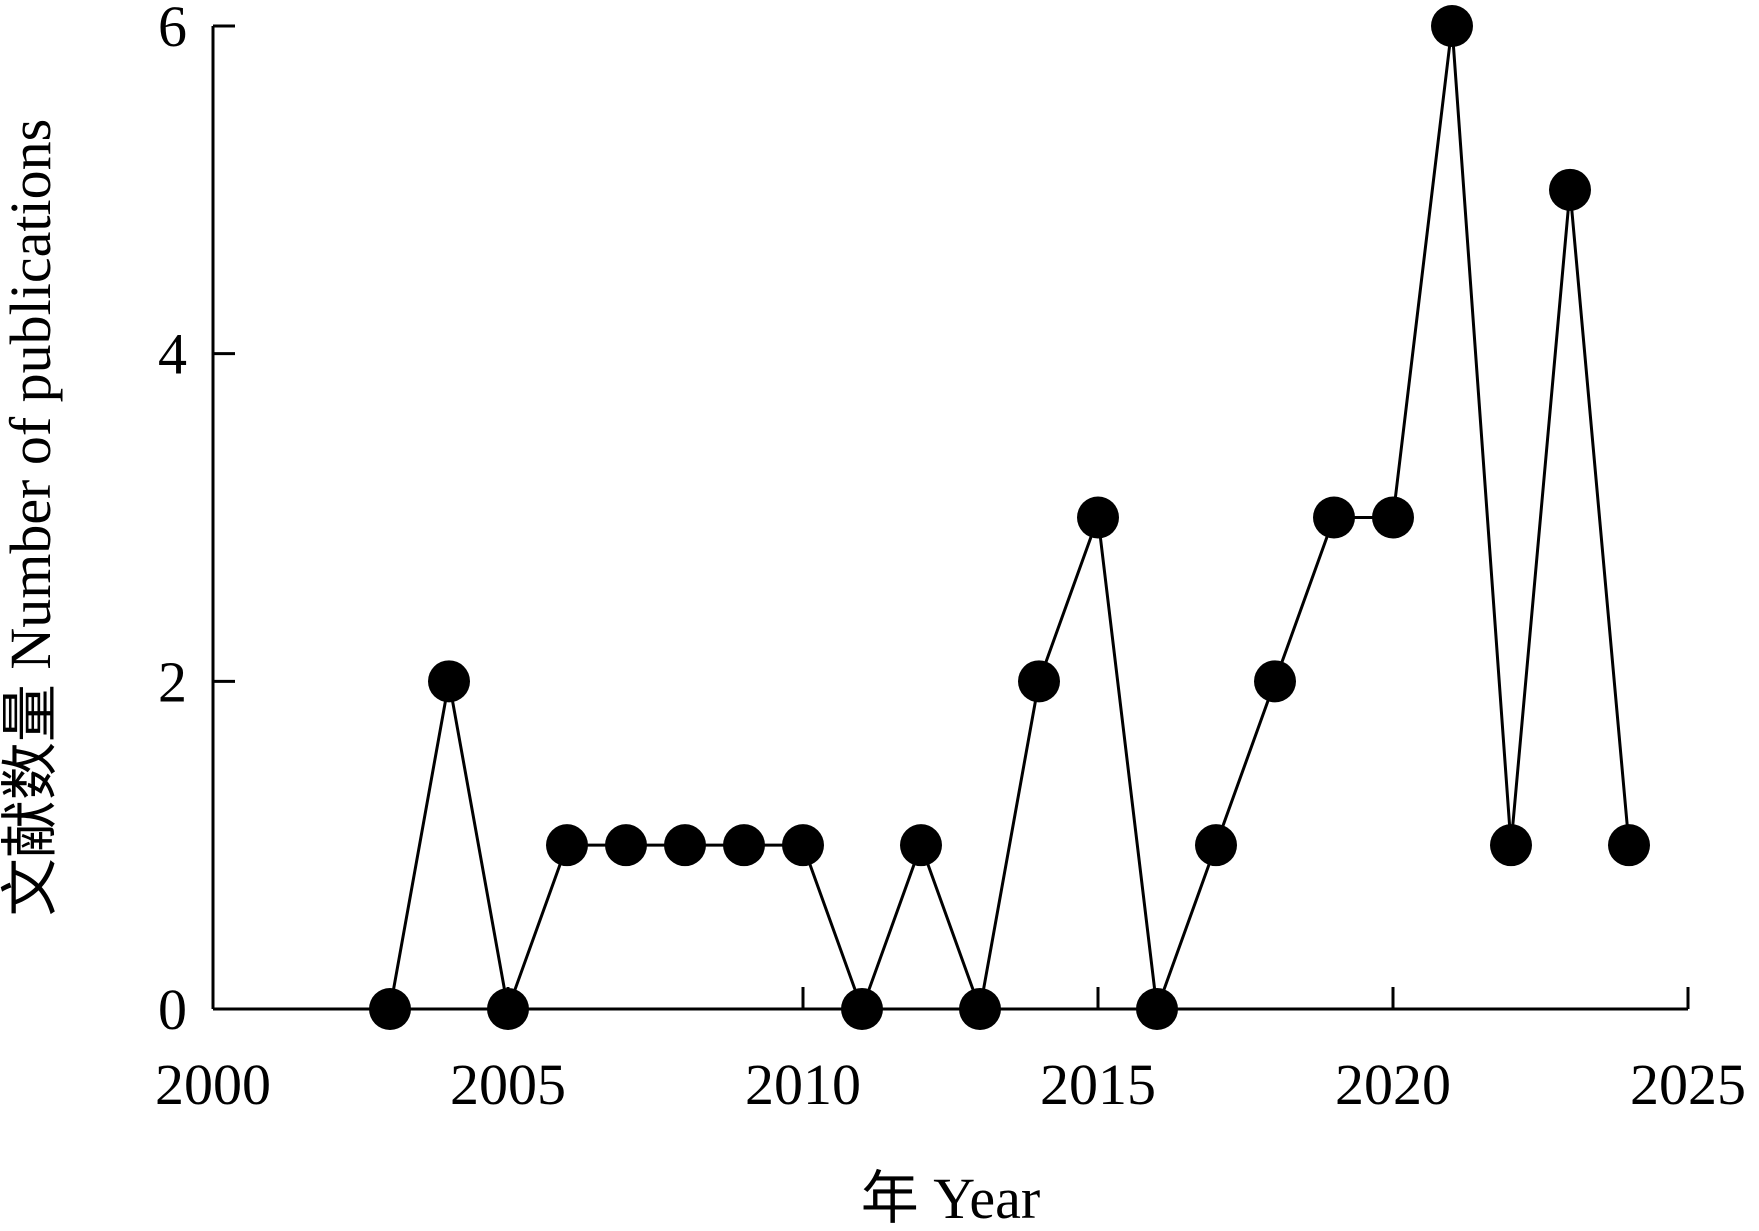 The image size is (1759, 1231). What do you see at coordinates (31, 517) in the screenshot?
I see `y-axis-title: 文献数量 Number of publications` at bounding box center [31, 517].